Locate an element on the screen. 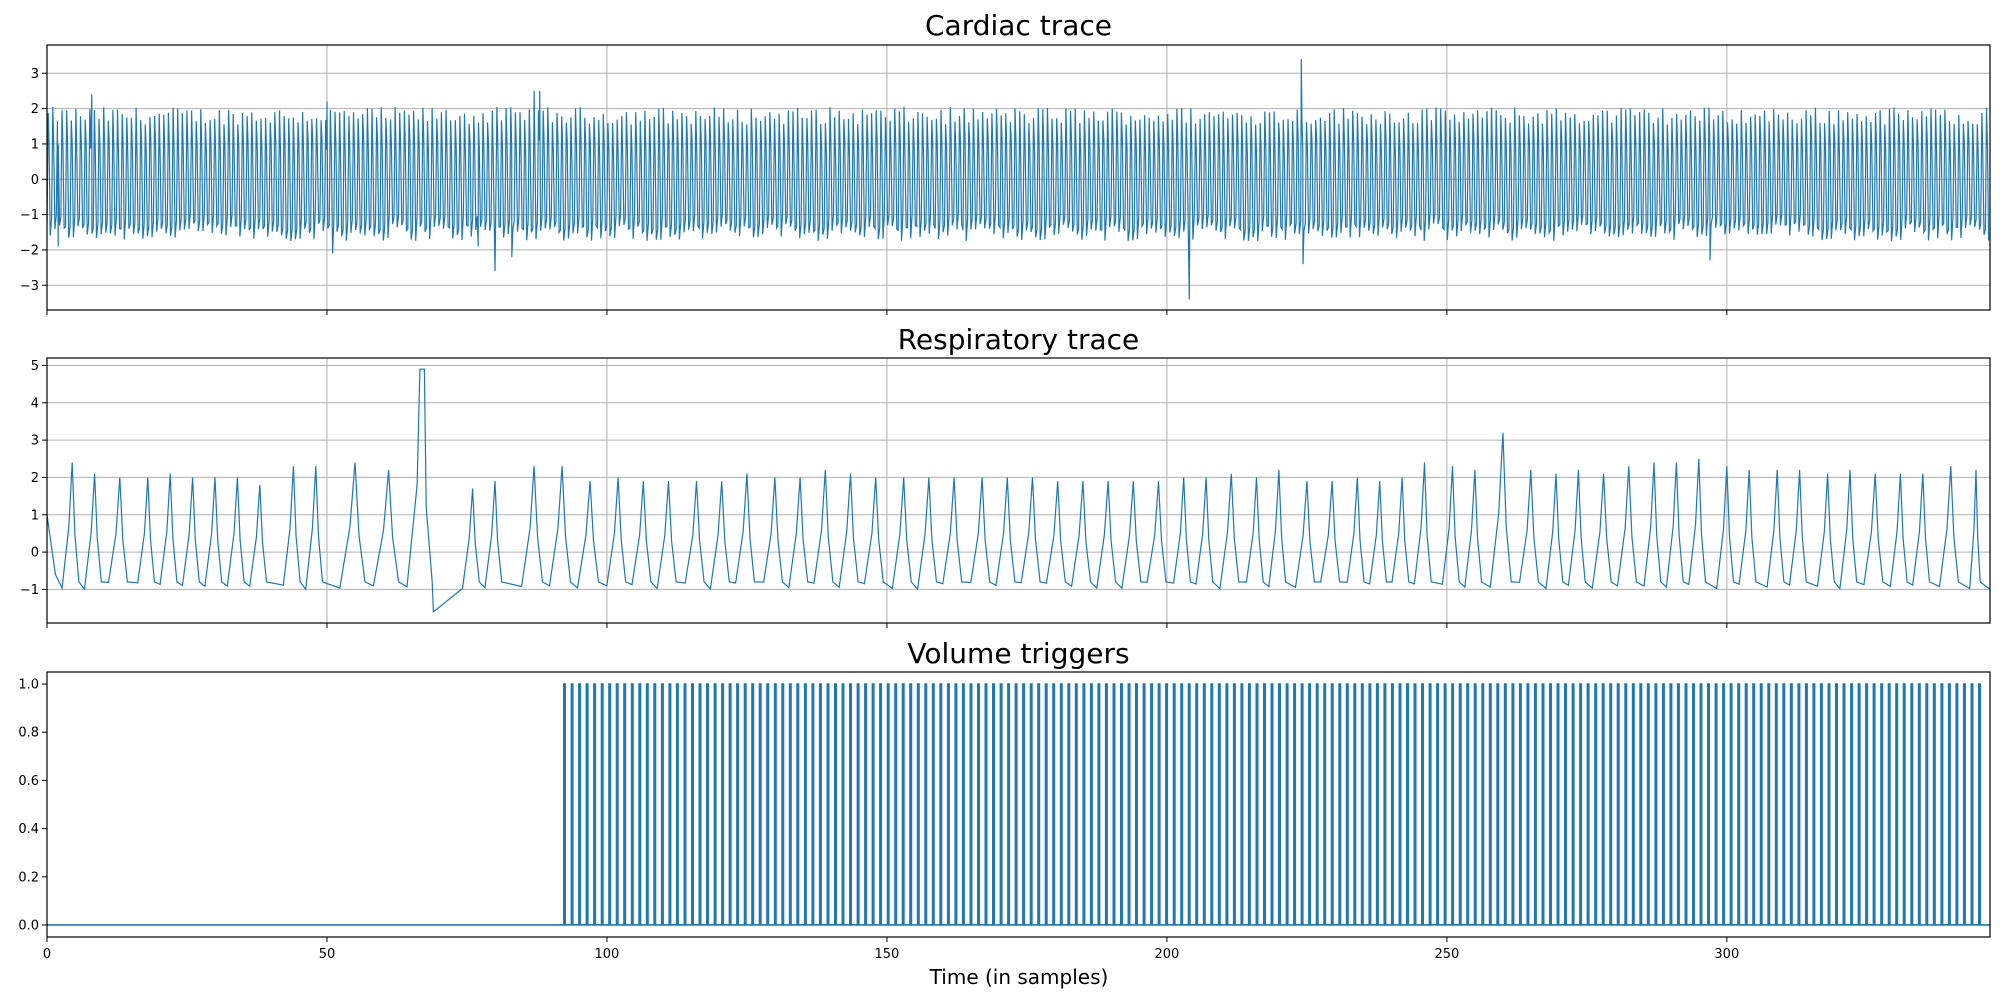 Image resolution: width=2000 pixels, height=1000 pixels. y-tick-label: 4 is located at coordinates (35, 403).